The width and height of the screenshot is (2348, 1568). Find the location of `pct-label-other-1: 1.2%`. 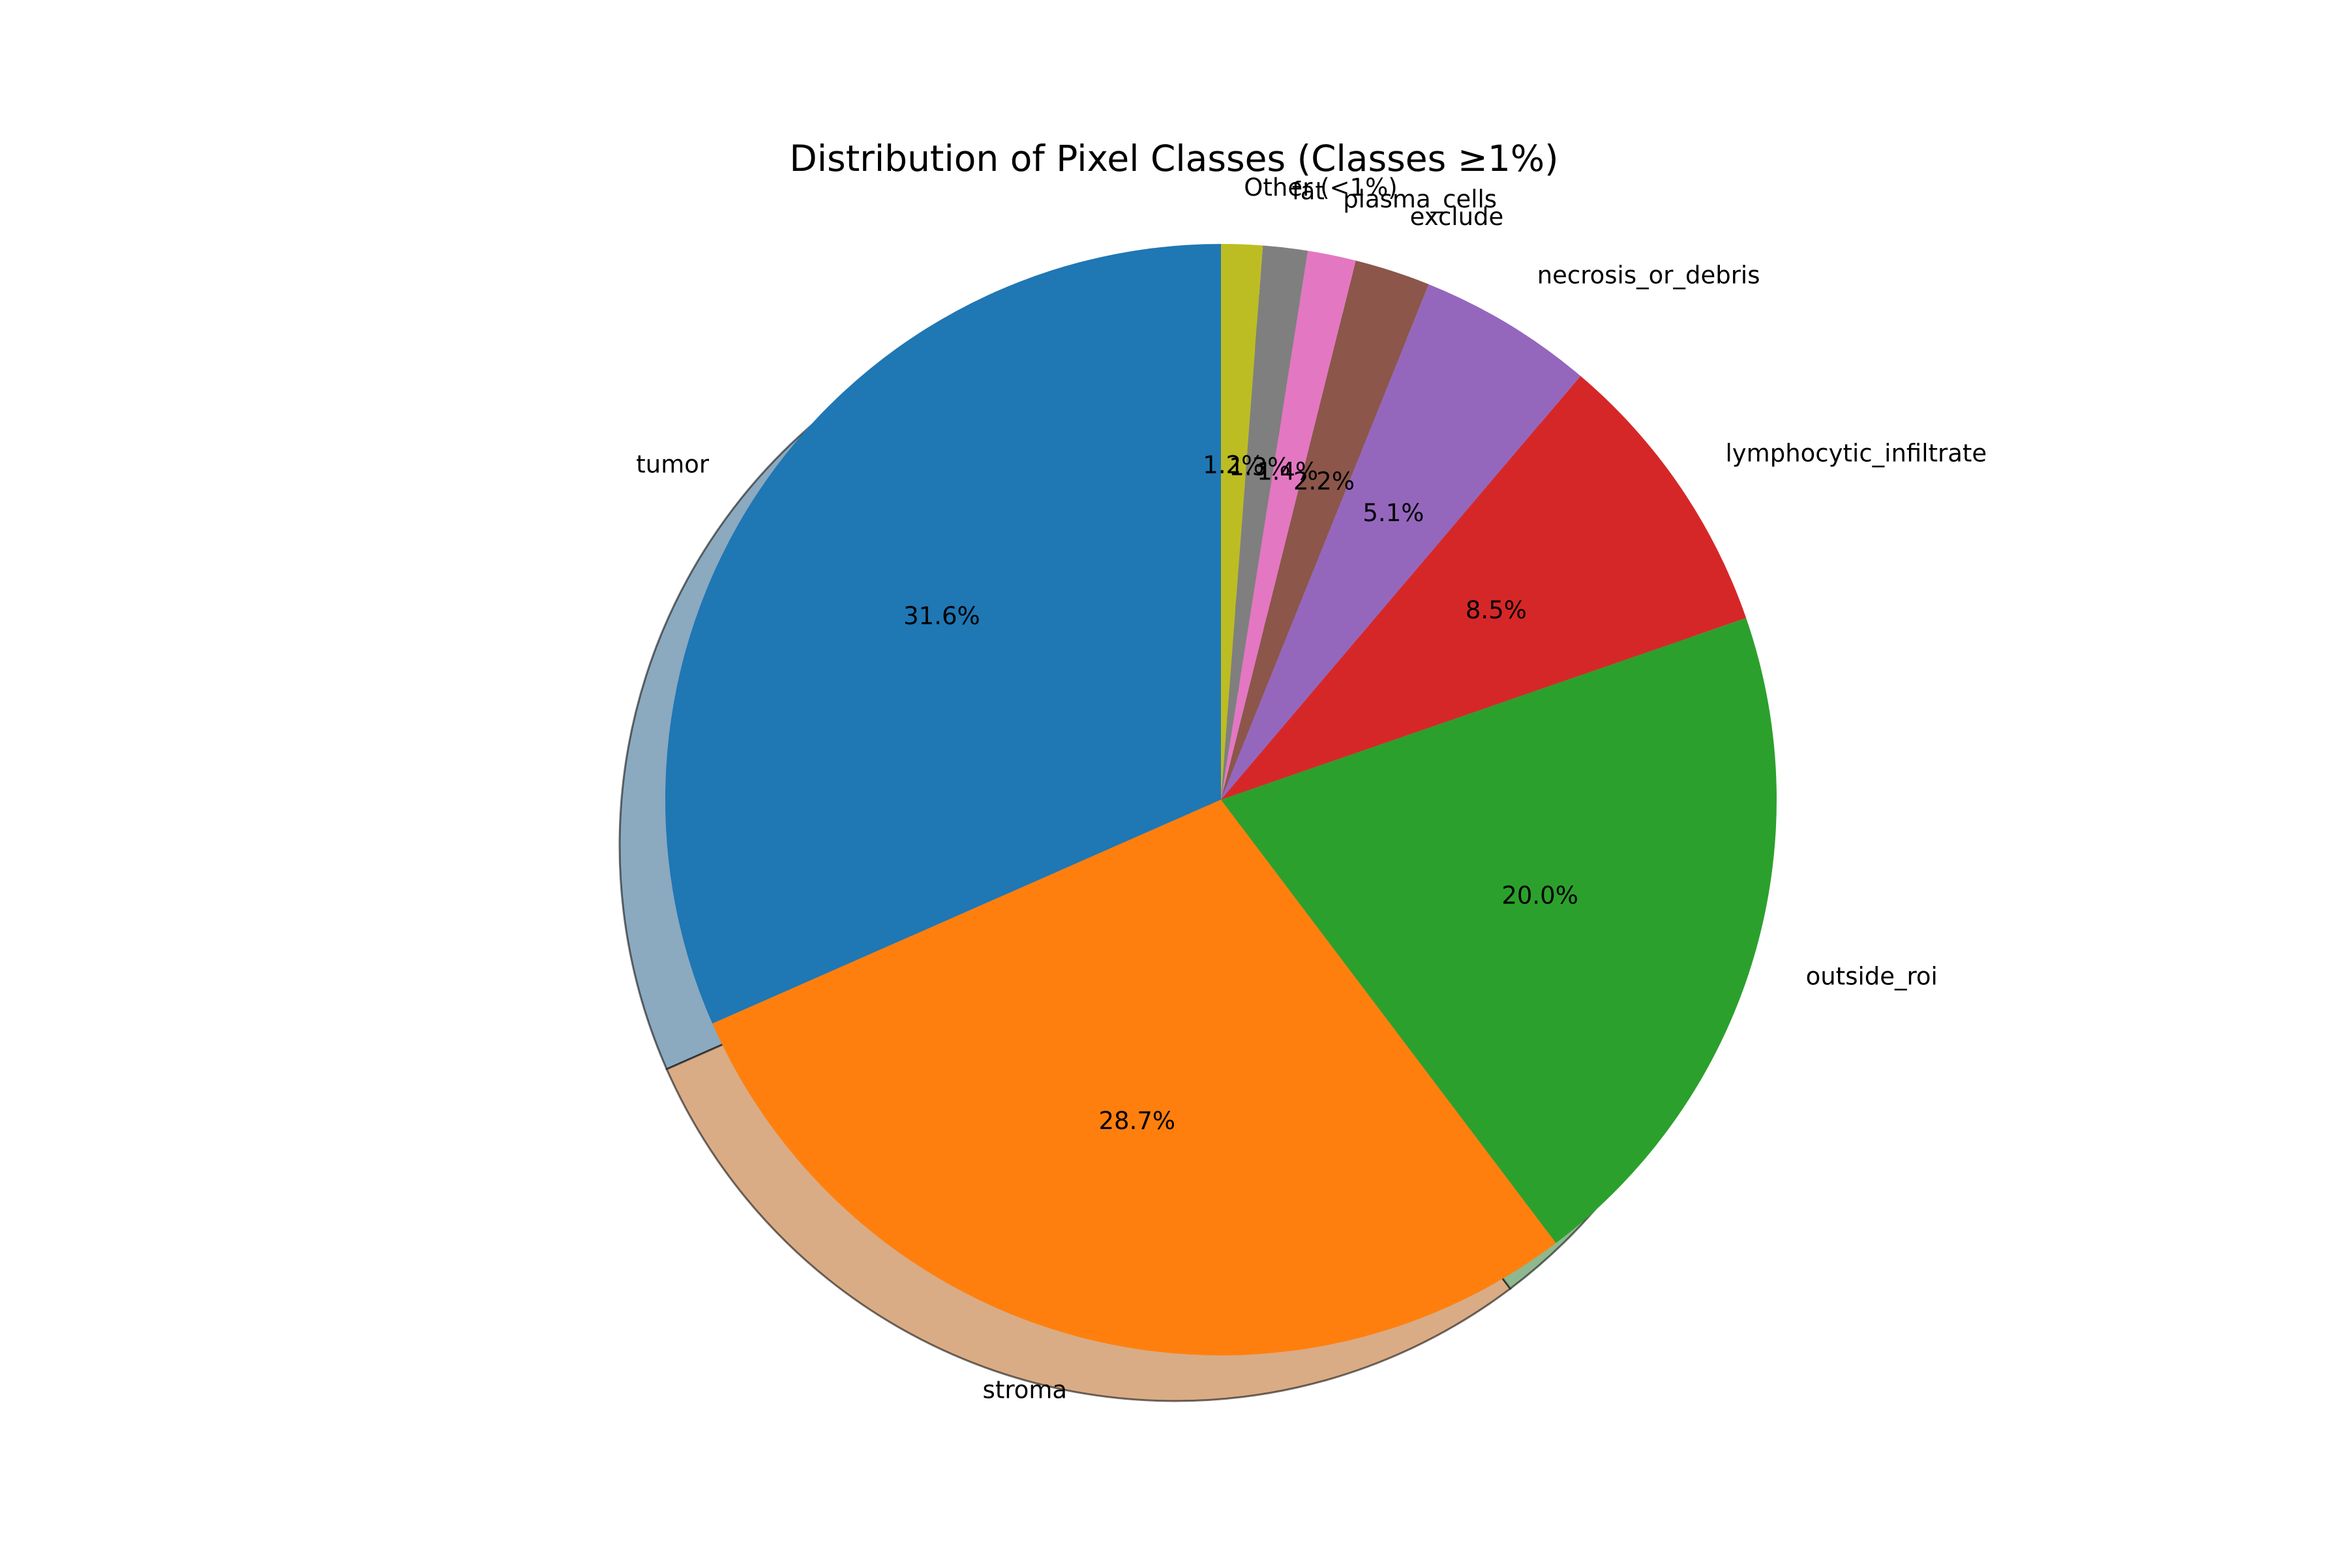

pct-label-other-1: 1.2% is located at coordinates (1234, 465).